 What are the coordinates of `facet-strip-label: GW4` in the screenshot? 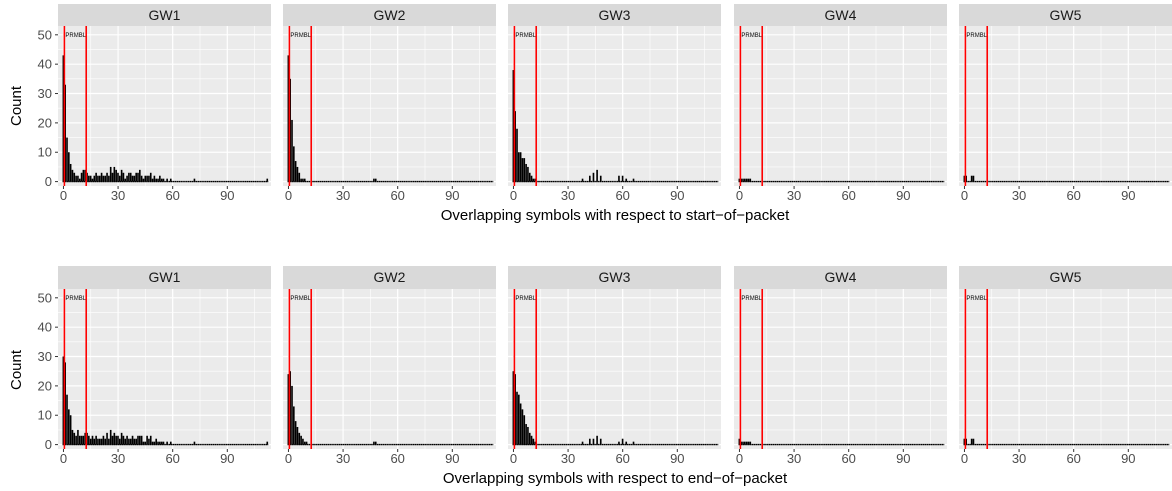 It's located at (841, 15).